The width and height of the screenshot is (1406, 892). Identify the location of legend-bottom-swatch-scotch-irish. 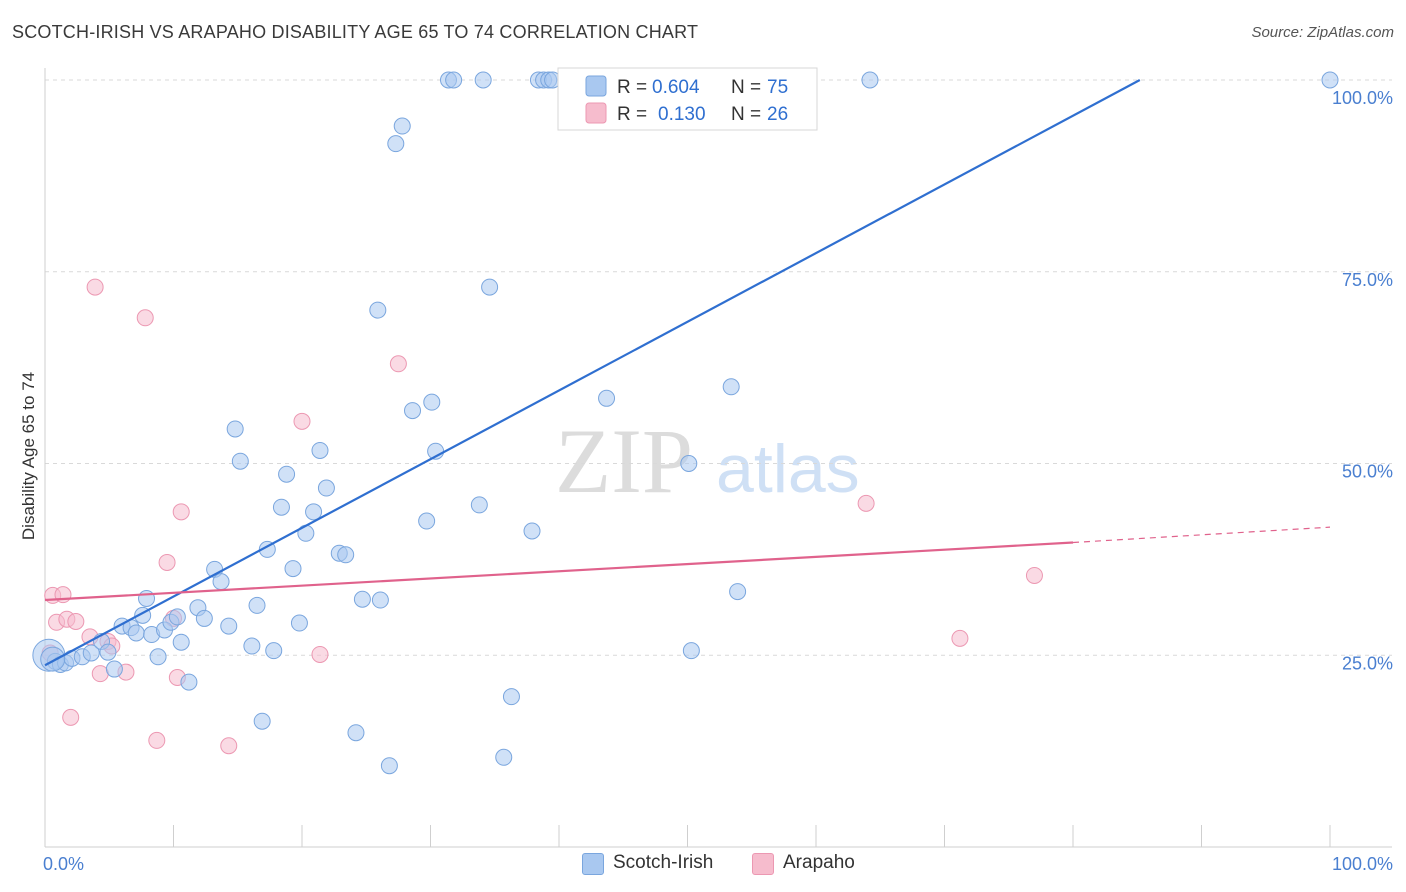
(593, 864).